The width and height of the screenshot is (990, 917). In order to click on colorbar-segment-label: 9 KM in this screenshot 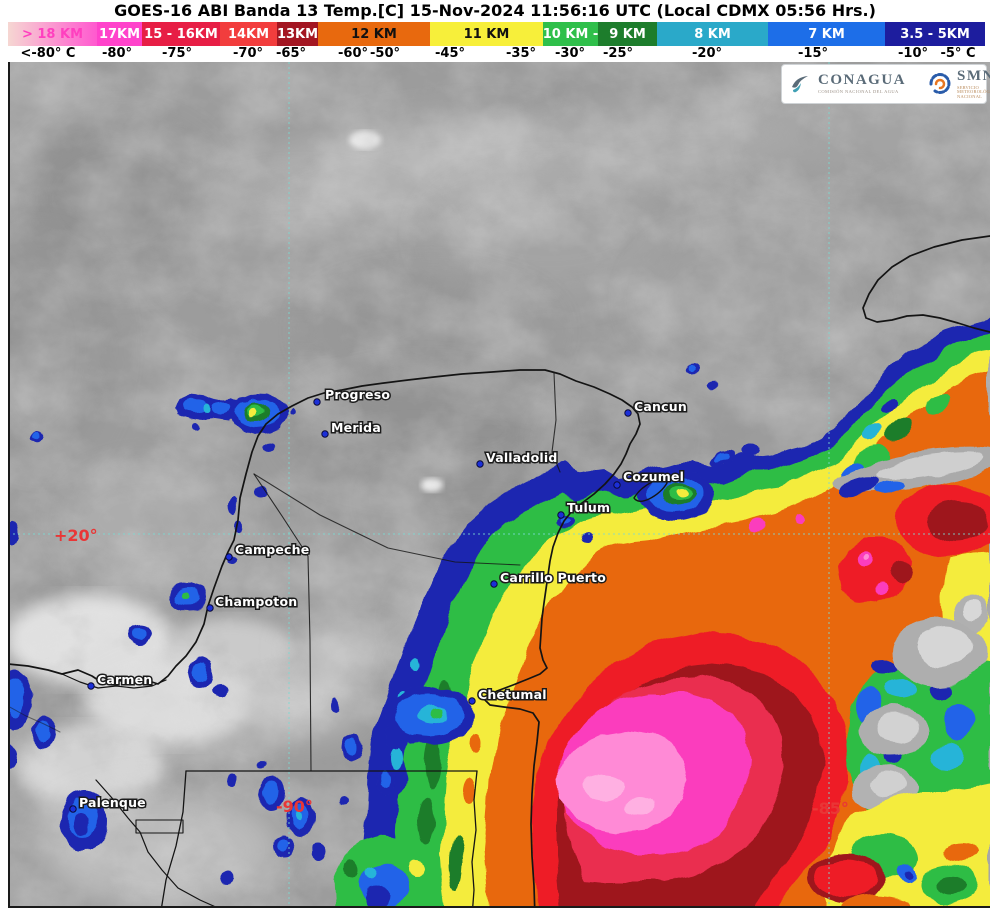, I will do `click(627, 34)`.